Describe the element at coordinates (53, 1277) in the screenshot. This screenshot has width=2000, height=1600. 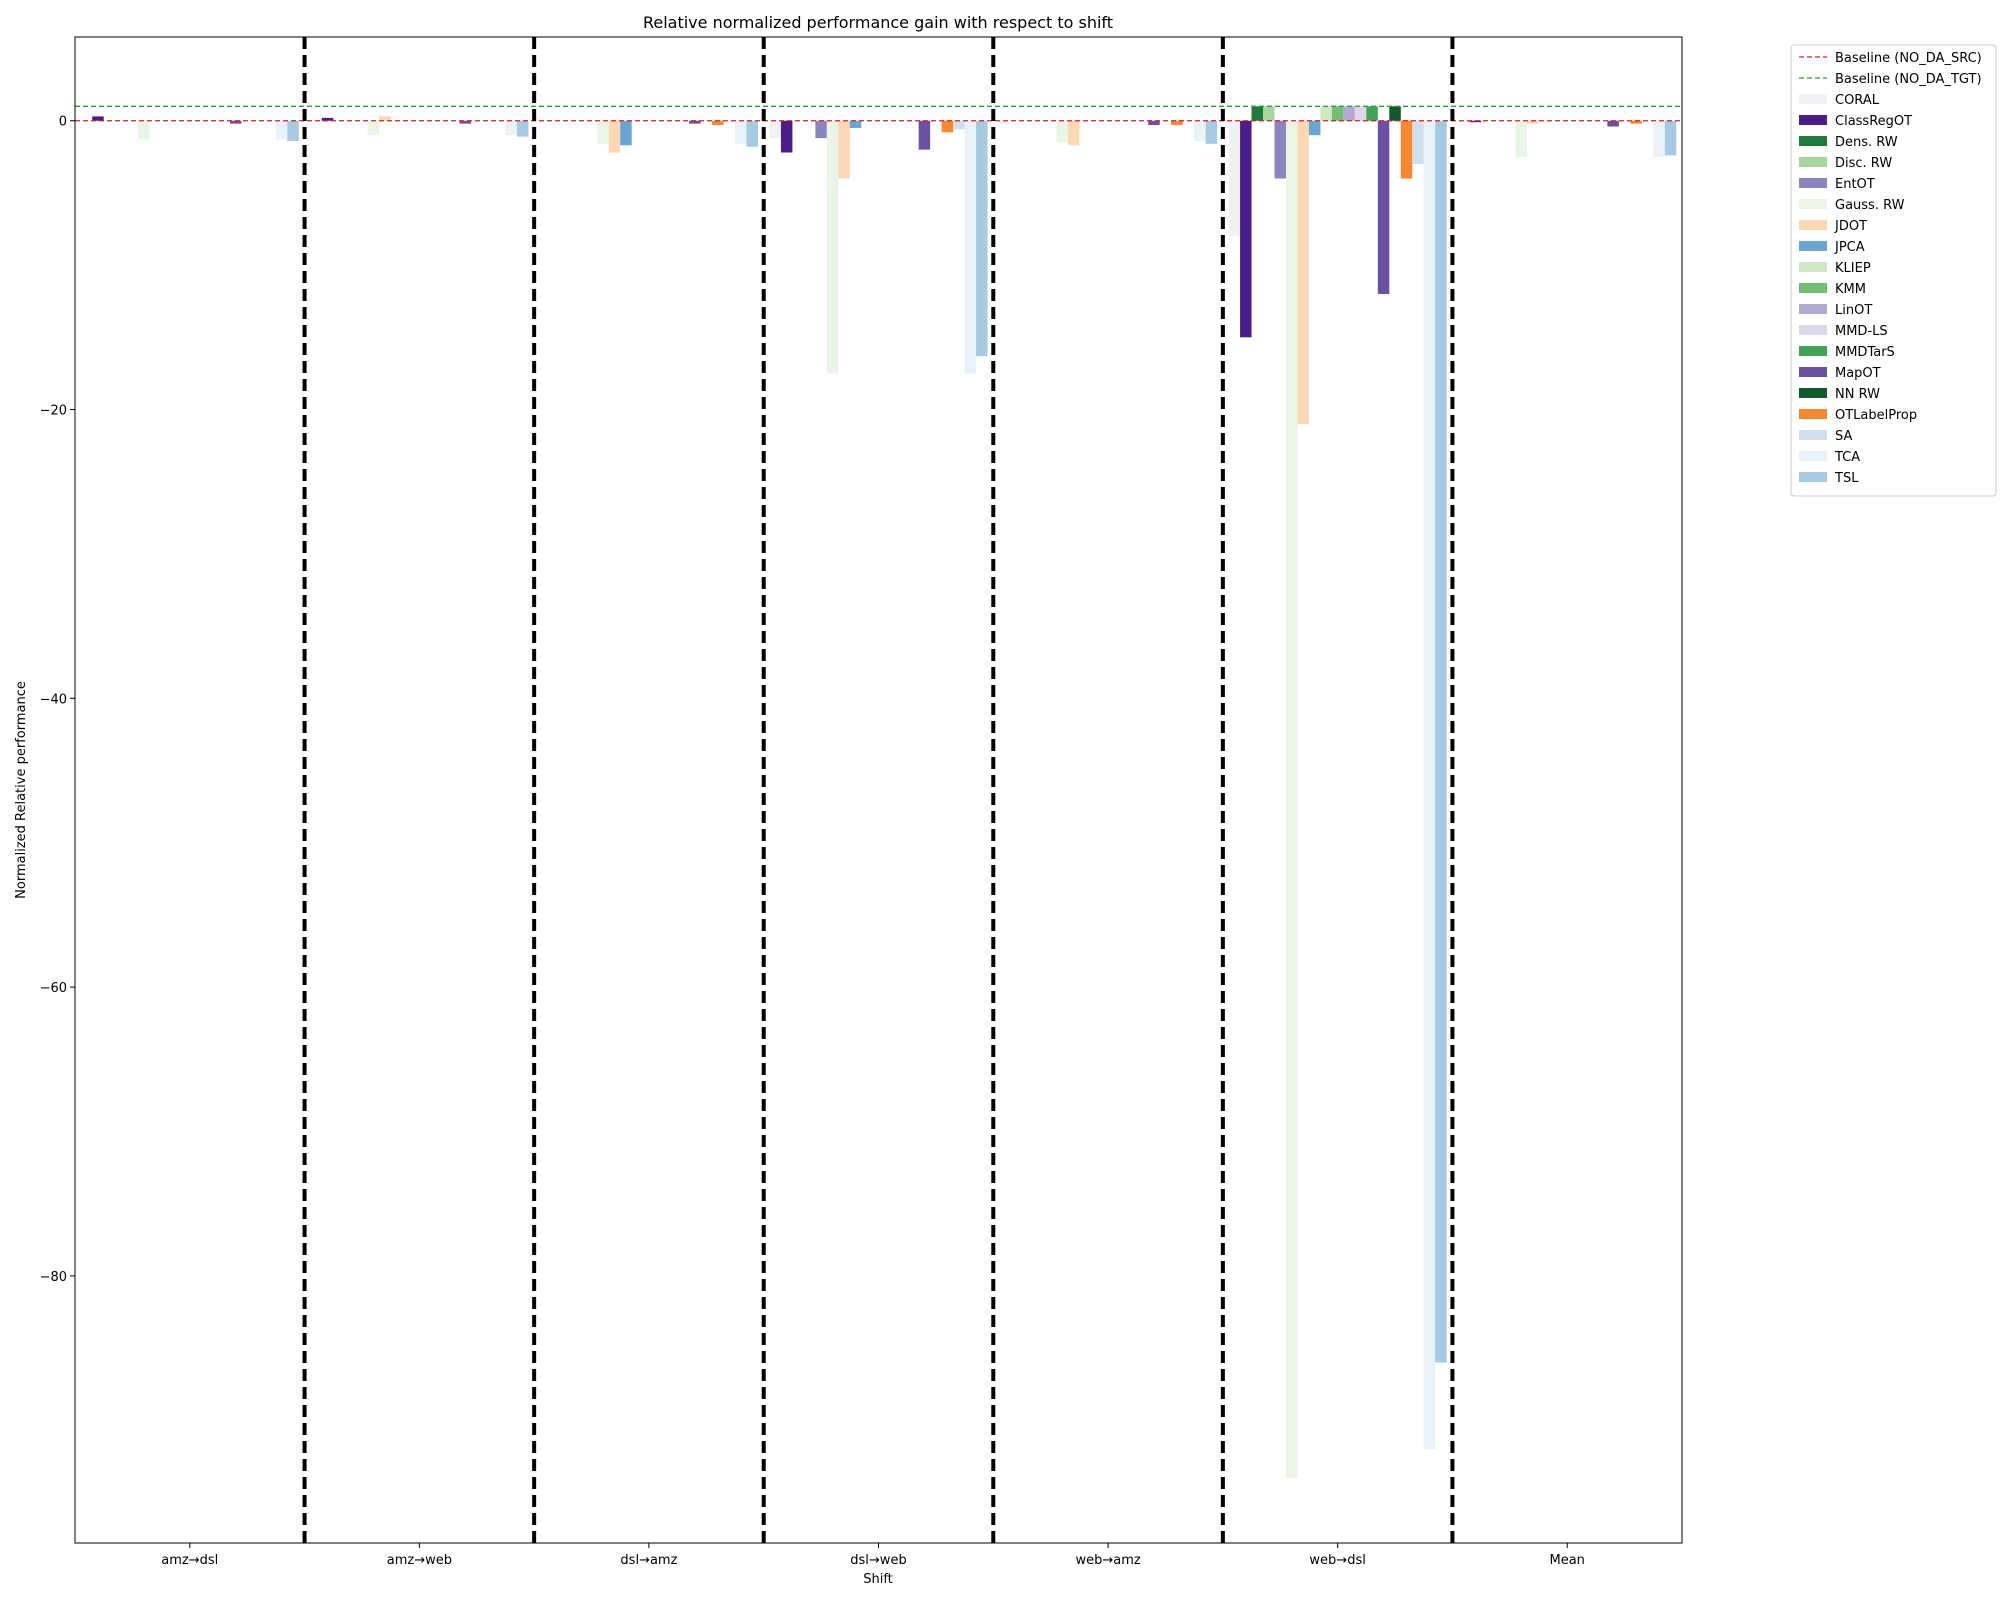
I see `y-tick-label: −80` at that location.